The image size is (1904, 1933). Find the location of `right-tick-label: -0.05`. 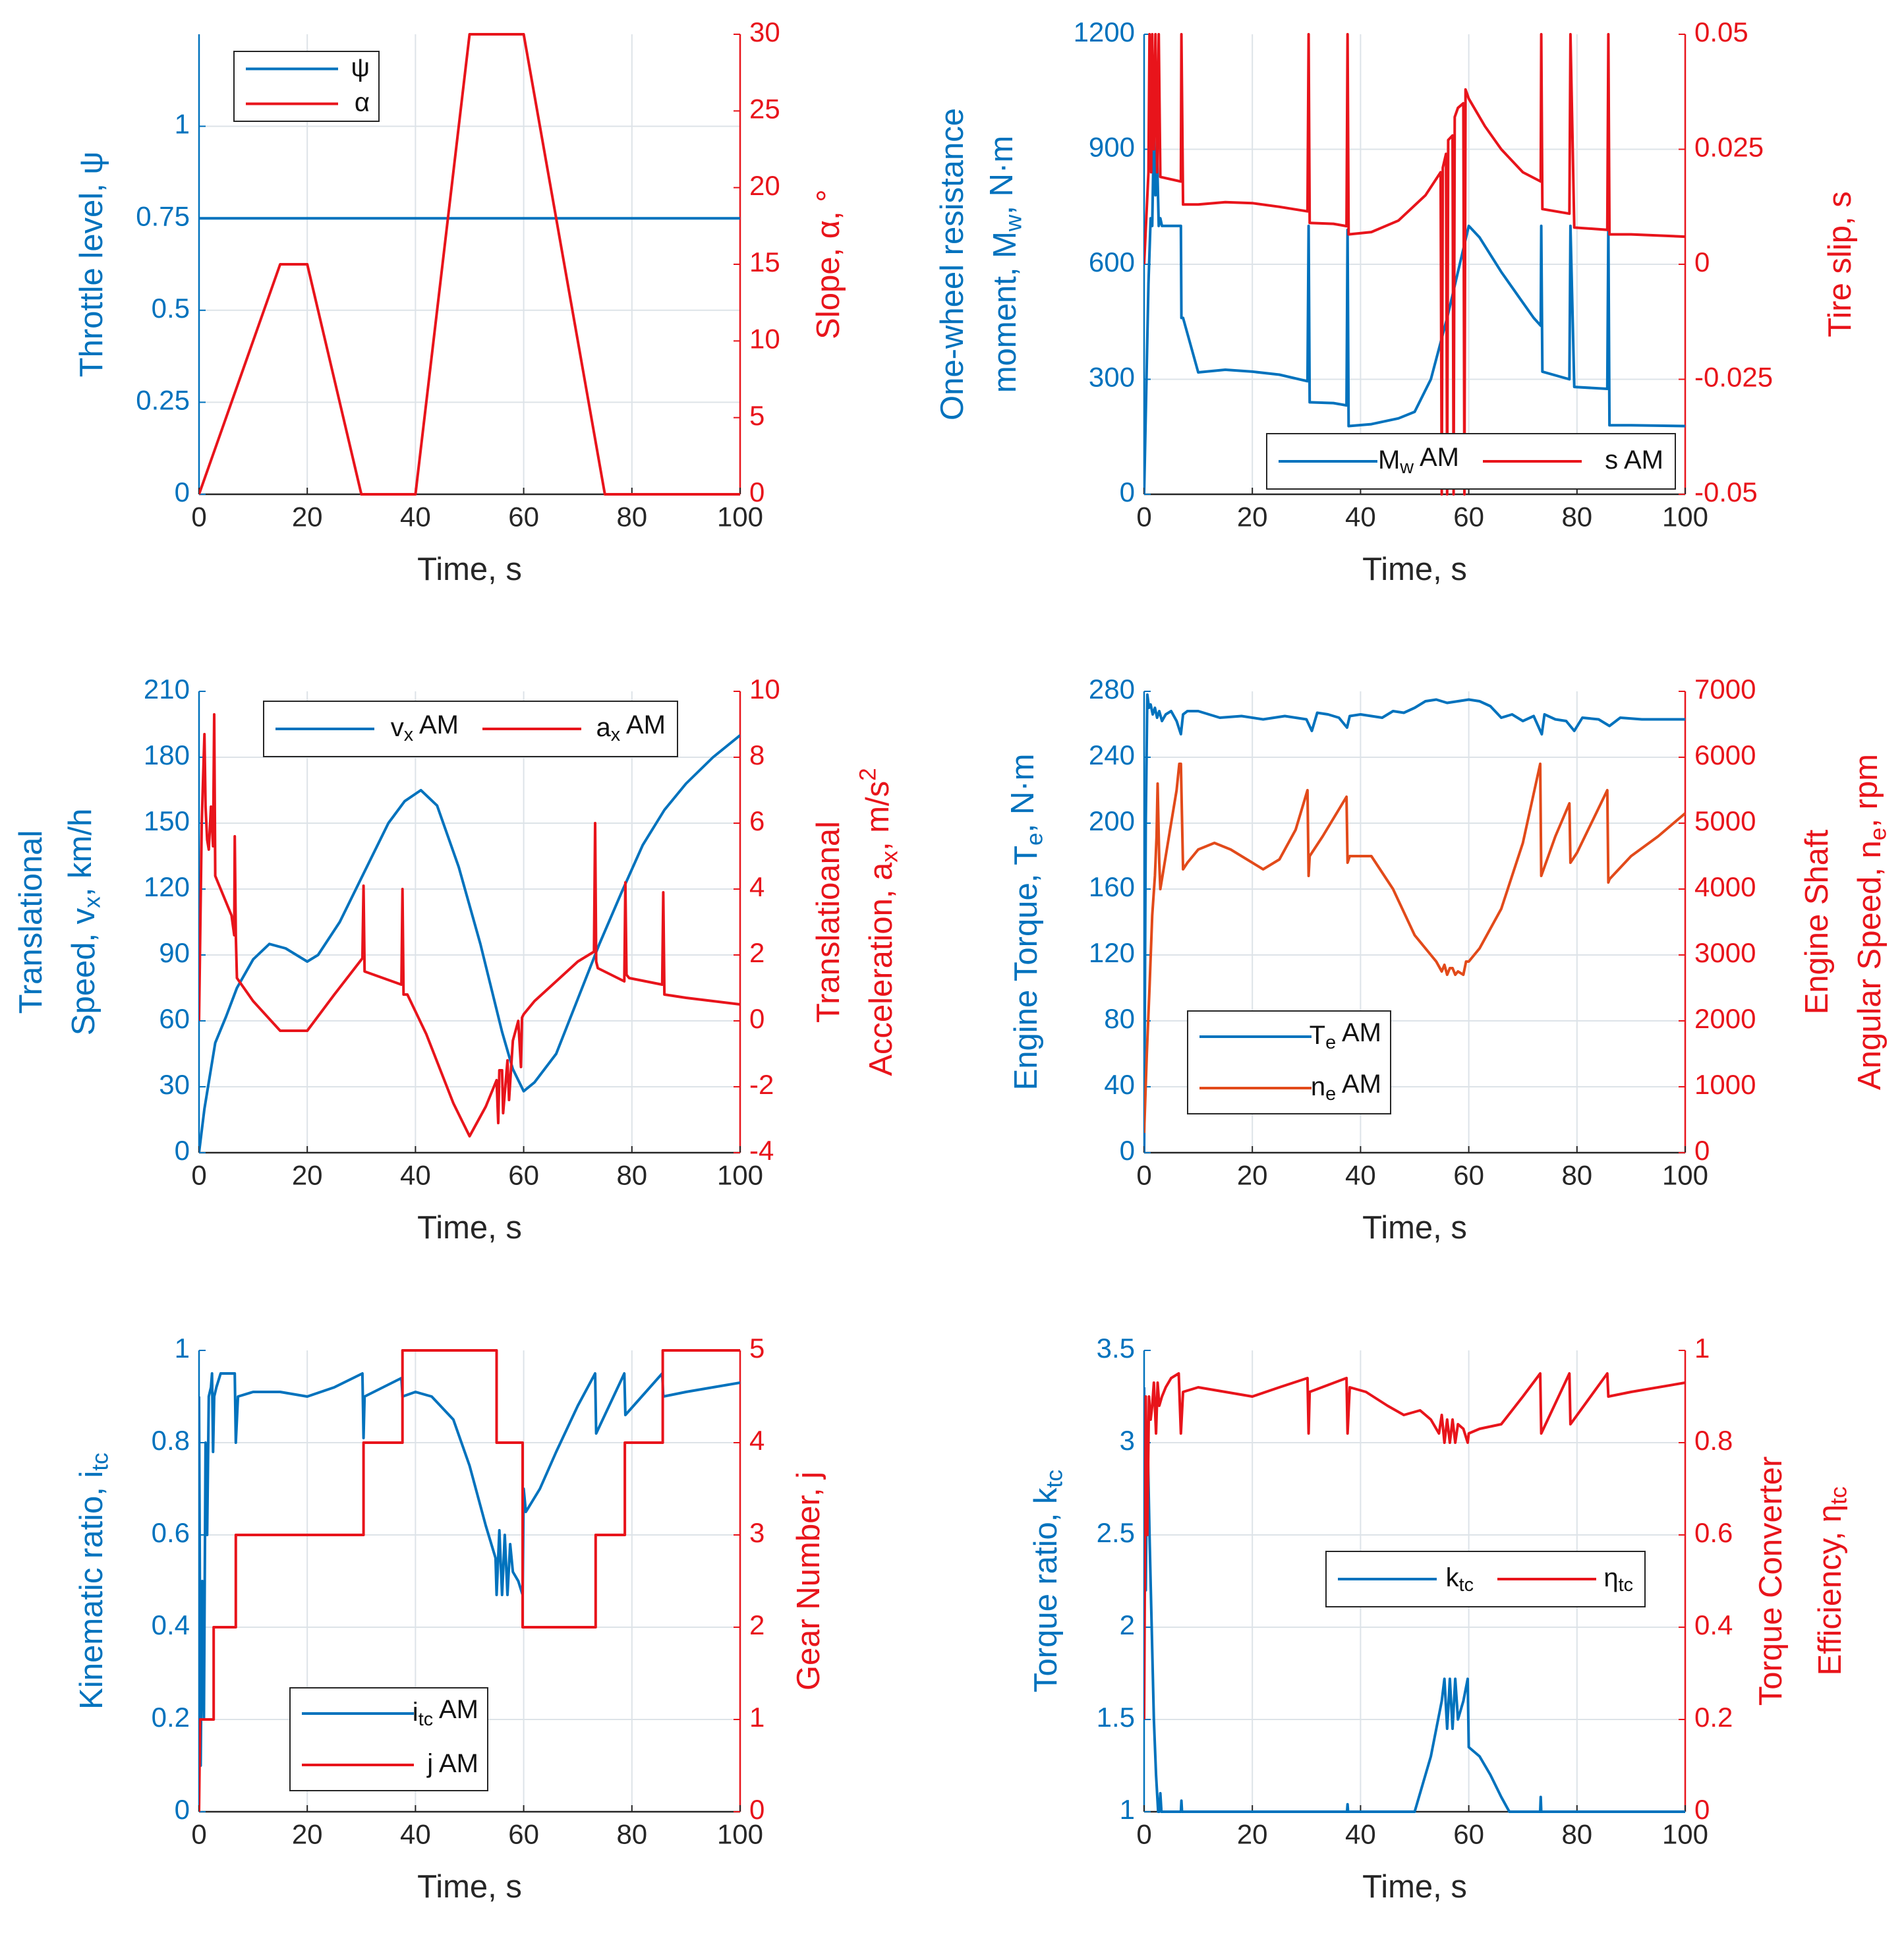

right-tick-label: -0.05 is located at coordinates (1726, 491).